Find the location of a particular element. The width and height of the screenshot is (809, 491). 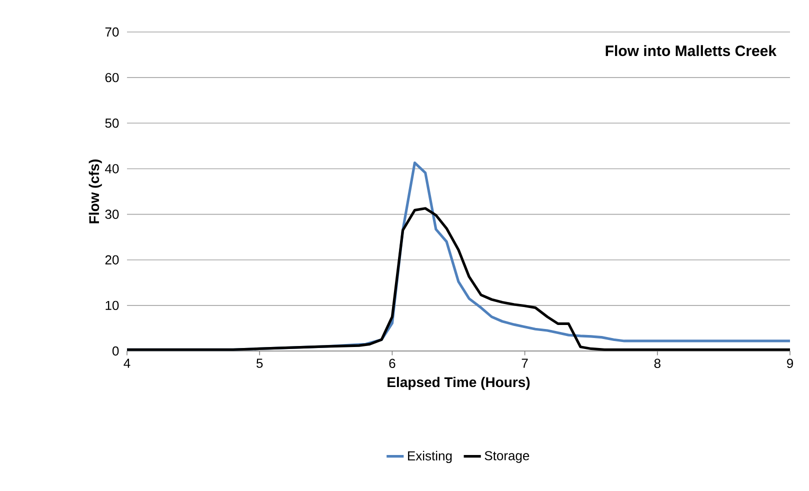

y-tick-label: 30 is located at coordinates (112, 214).